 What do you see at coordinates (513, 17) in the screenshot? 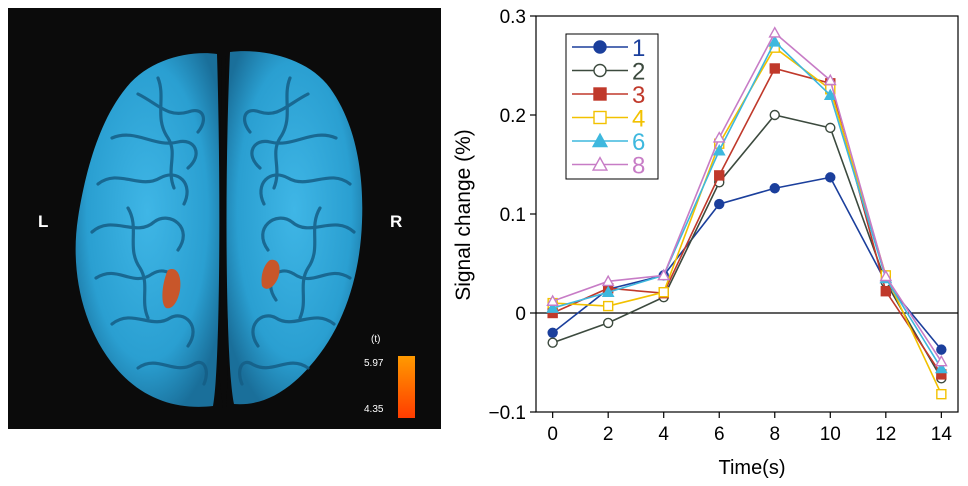
I see `y-tick-label: 0.3` at bounding box center [513, 17].